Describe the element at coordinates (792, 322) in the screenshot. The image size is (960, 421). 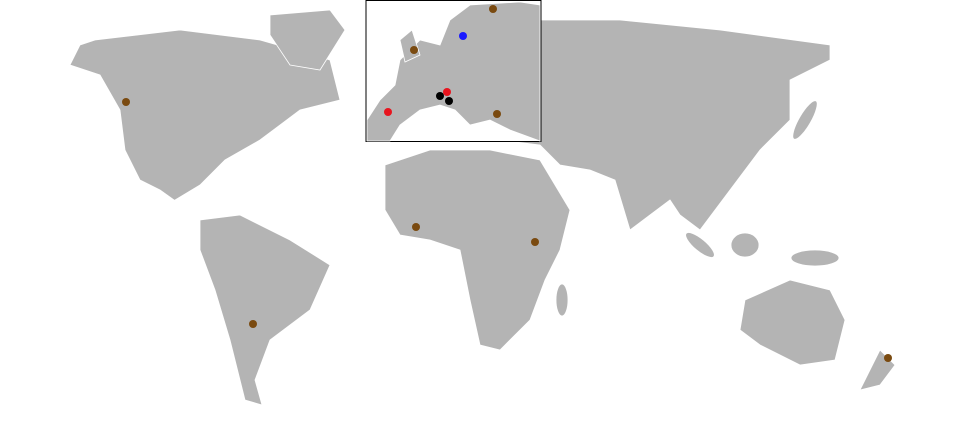
I see `australia` at that location.